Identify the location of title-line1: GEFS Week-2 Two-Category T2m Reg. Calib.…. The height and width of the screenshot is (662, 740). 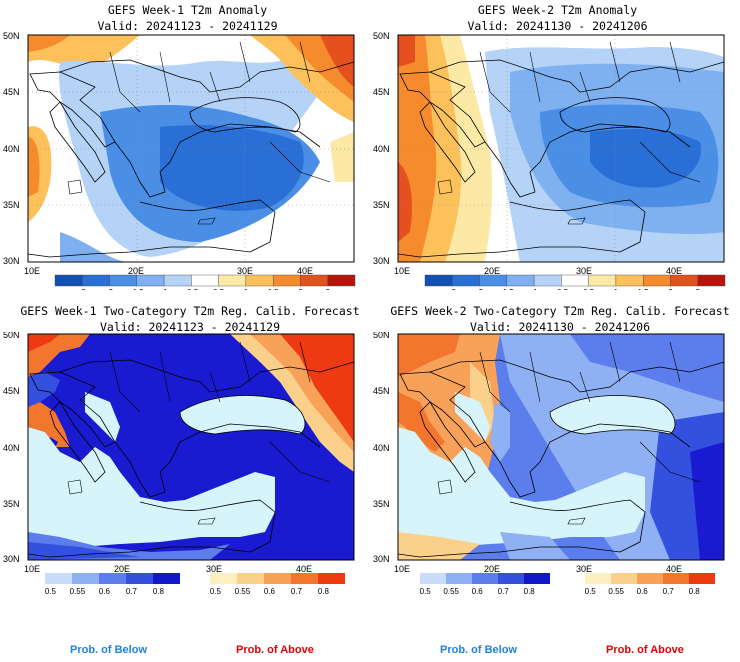
(560, 311).